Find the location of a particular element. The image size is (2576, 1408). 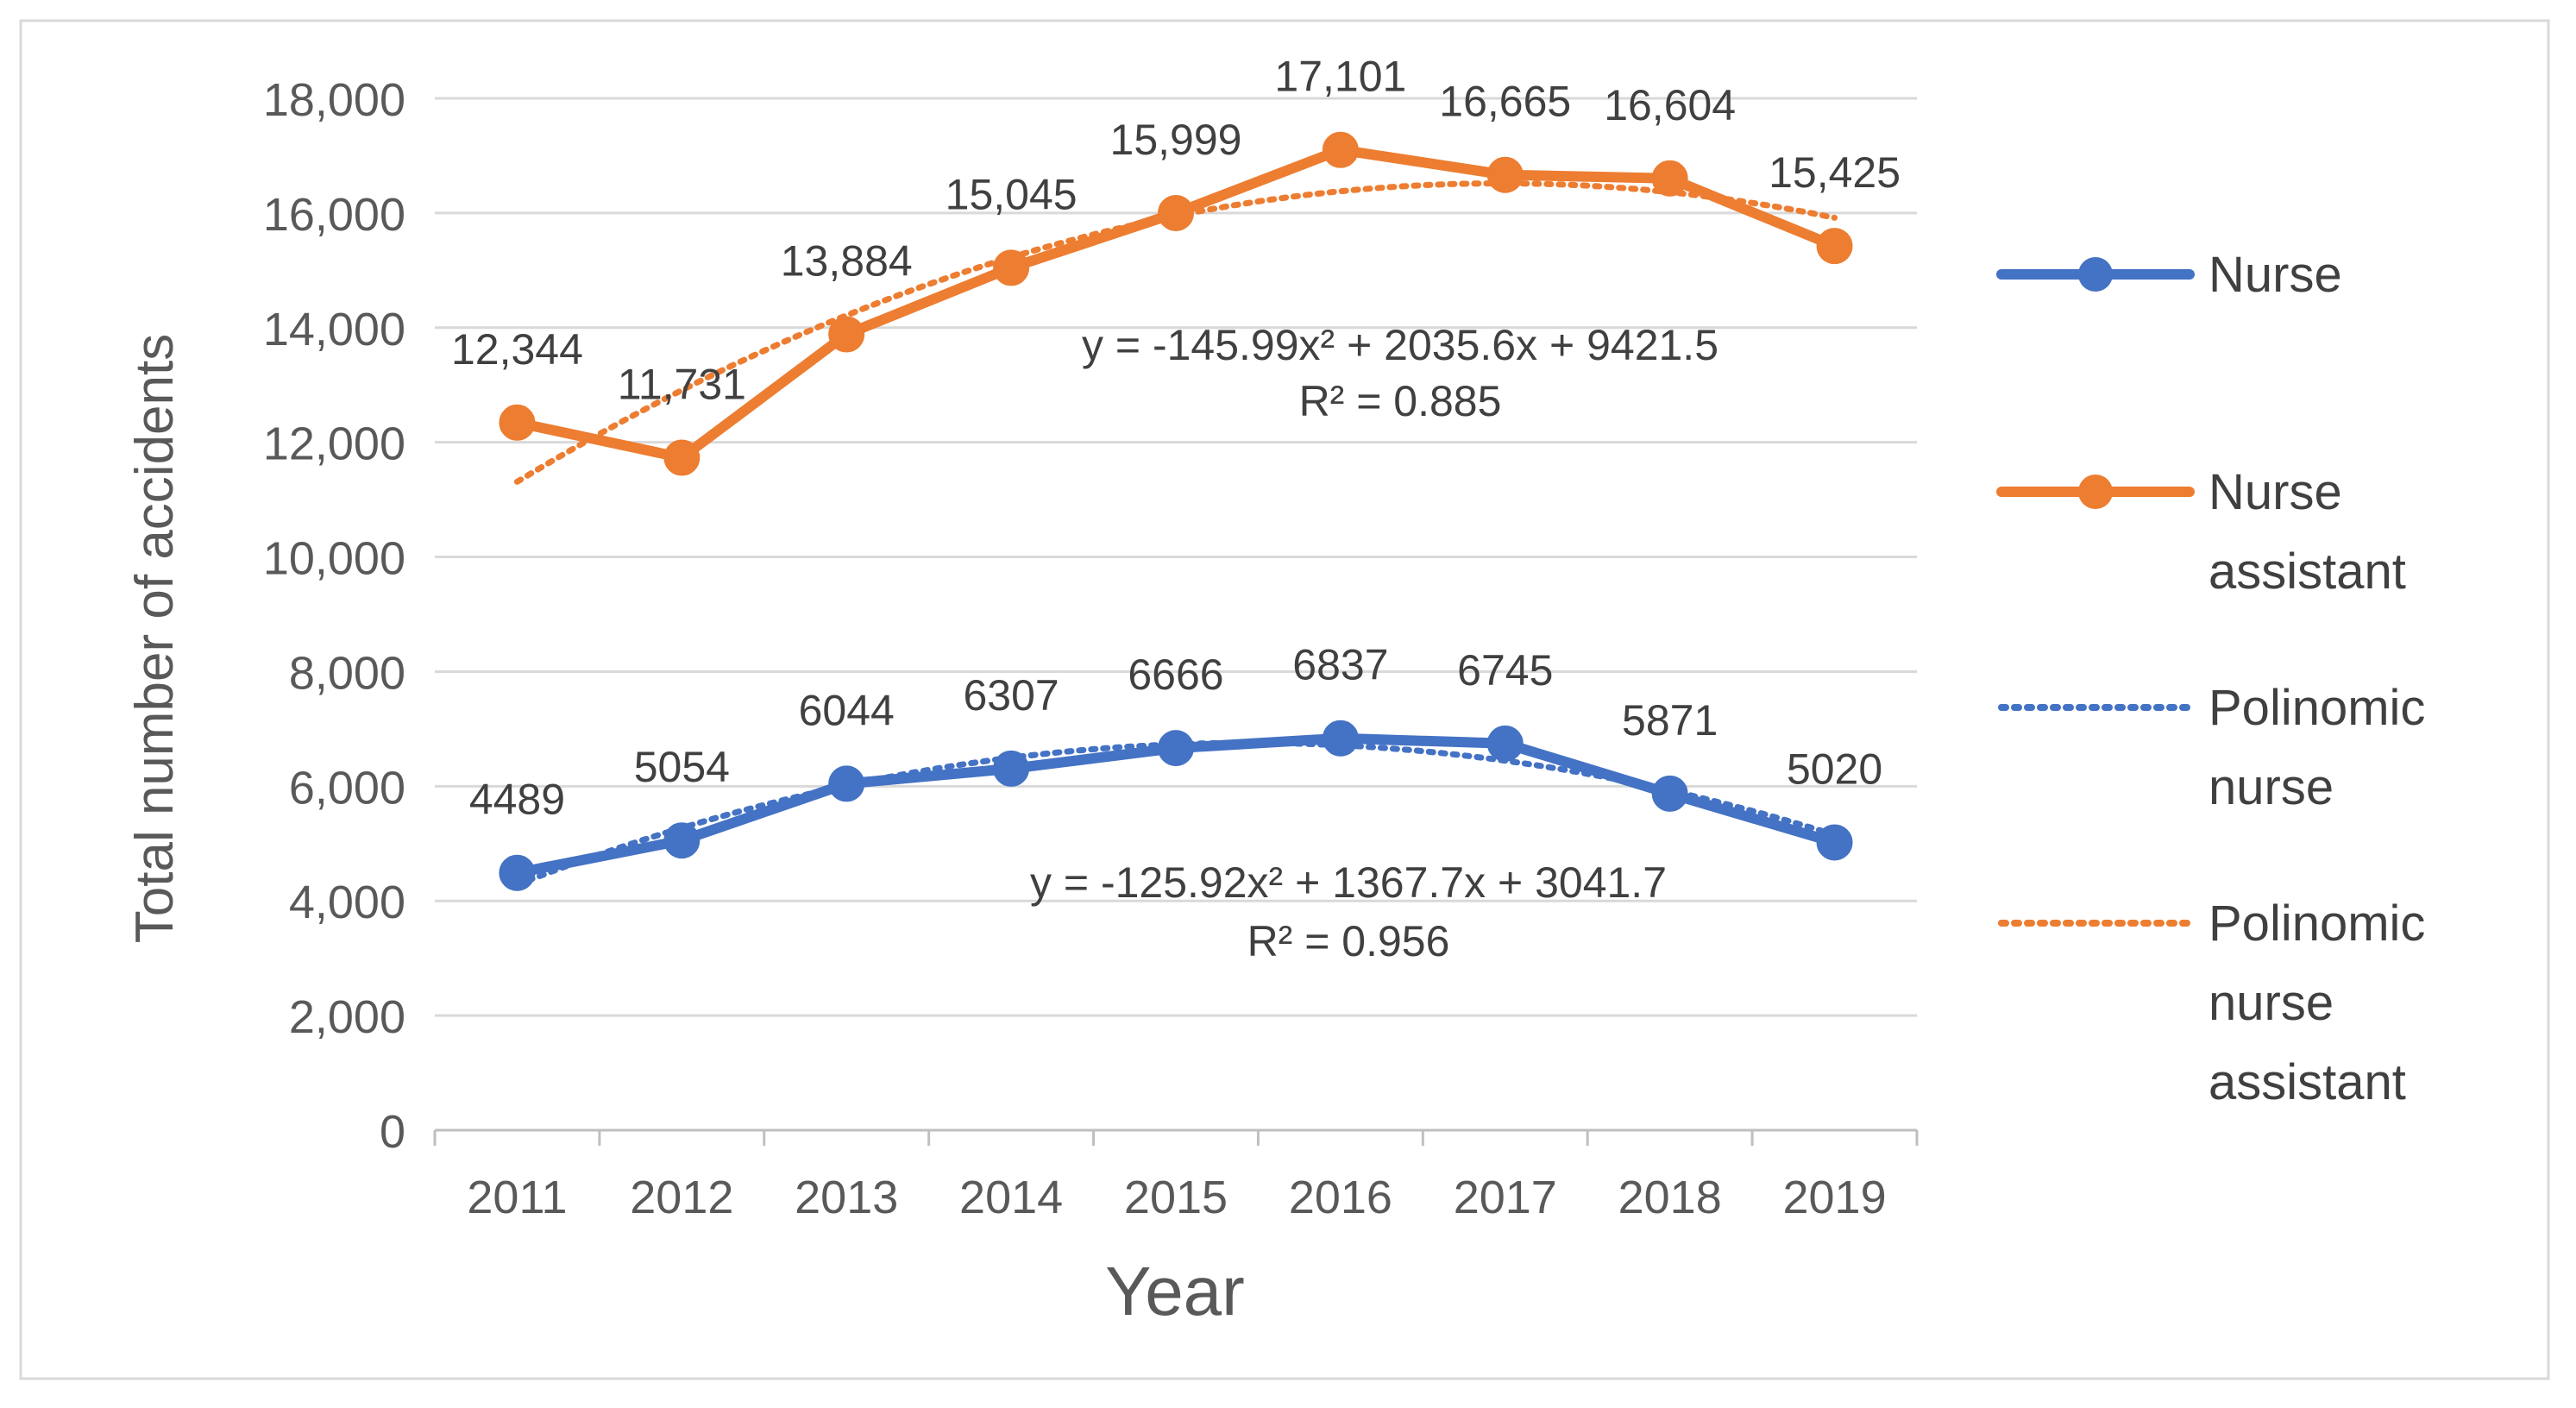

data-label-nurse: 6044 is located at coordinates (847, 710).